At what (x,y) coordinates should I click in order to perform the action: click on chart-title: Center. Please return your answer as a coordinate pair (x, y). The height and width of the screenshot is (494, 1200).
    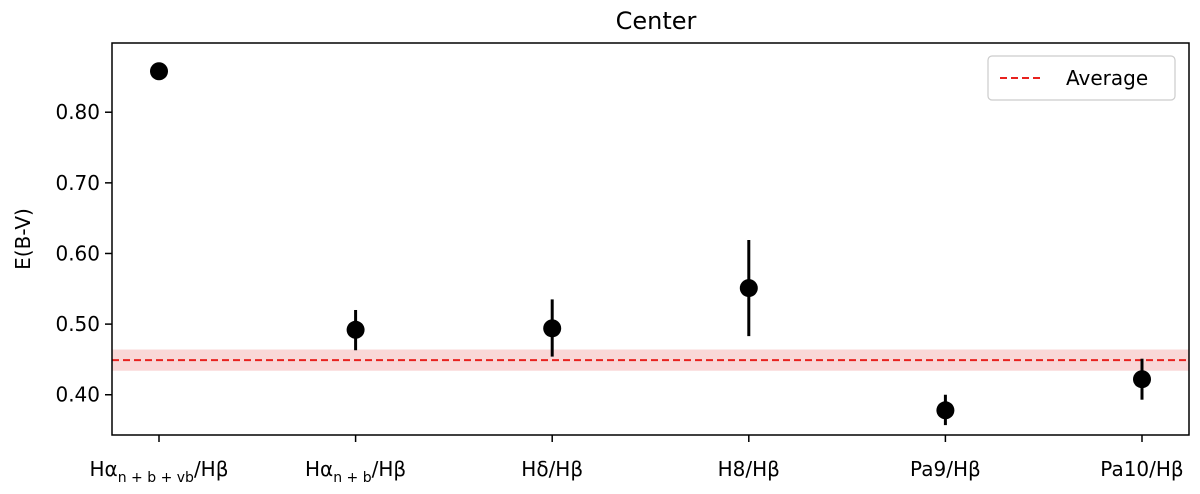
    Looking at the image, I should click on (656, 21).